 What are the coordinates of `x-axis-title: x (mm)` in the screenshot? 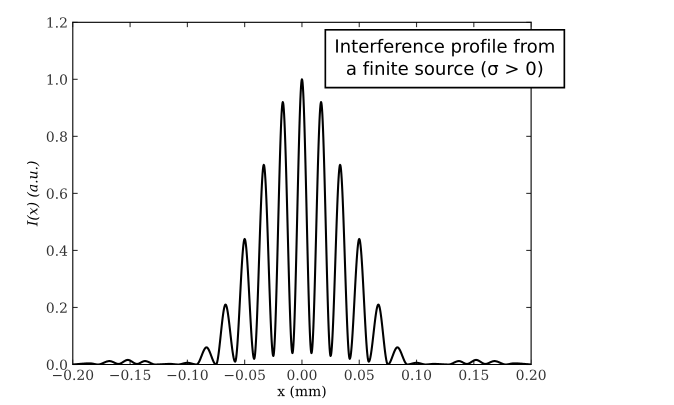 It's located at (301, 392).